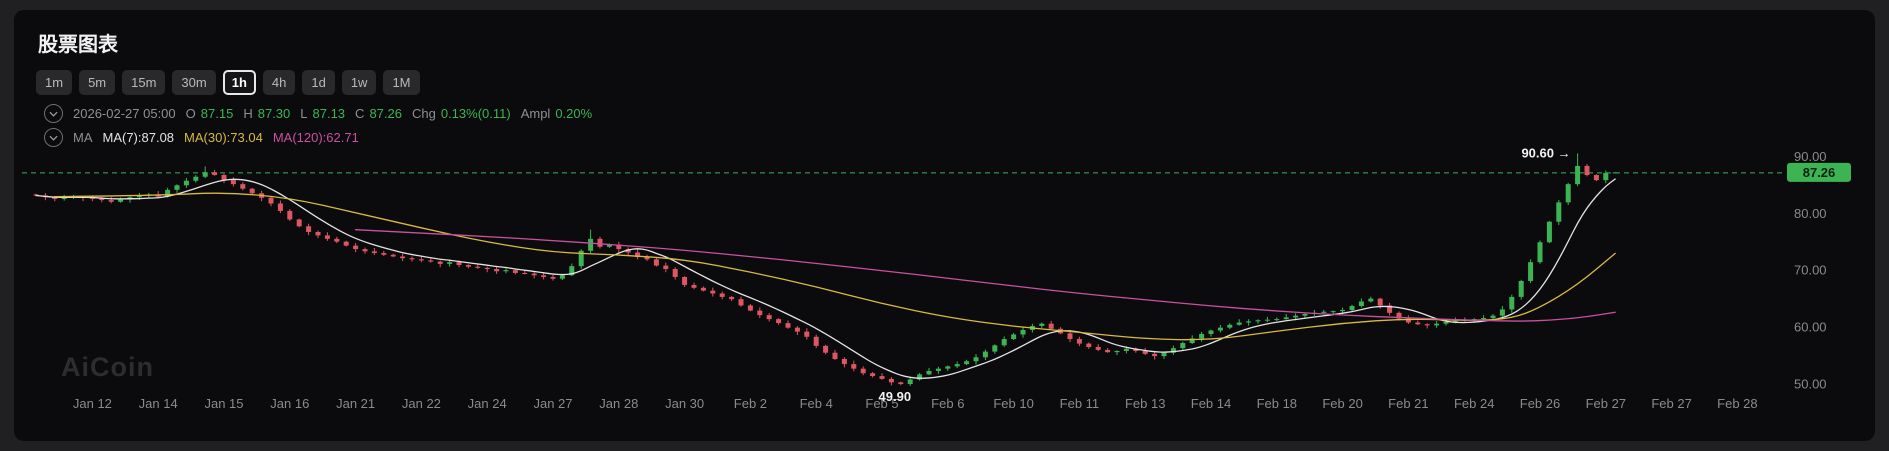 The image size is (1889, 451). What do you see at coordinates (239, 82) in the screenshot?
I see `timeframe-button-1h: 1h` at bounding box center [239, 82].